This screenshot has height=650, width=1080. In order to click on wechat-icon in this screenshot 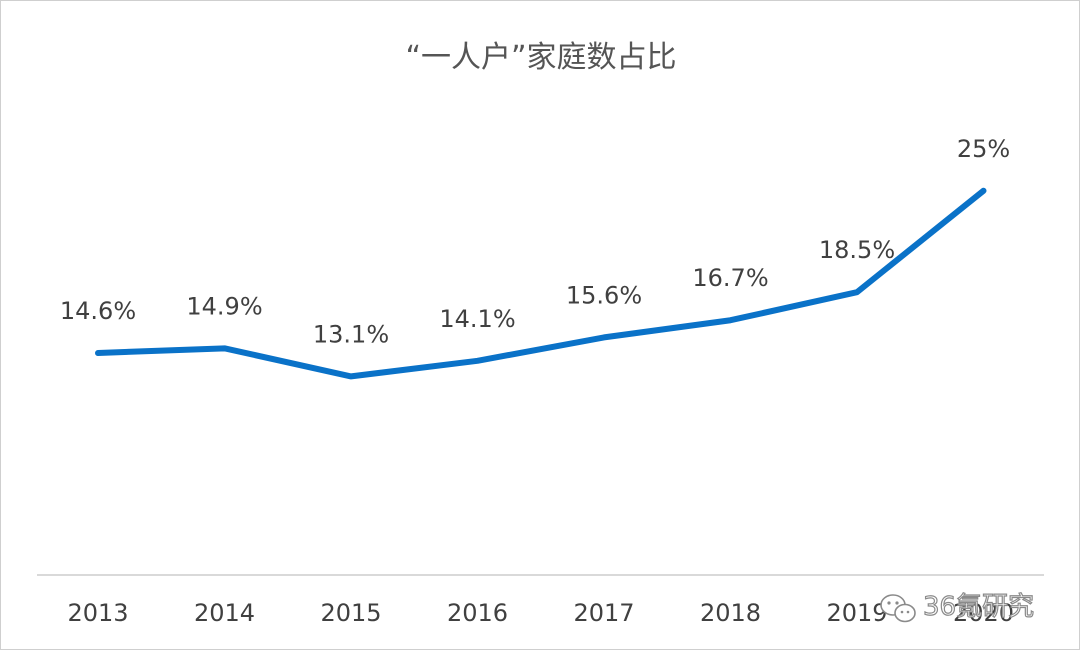, I will do `click(898, 608)`.